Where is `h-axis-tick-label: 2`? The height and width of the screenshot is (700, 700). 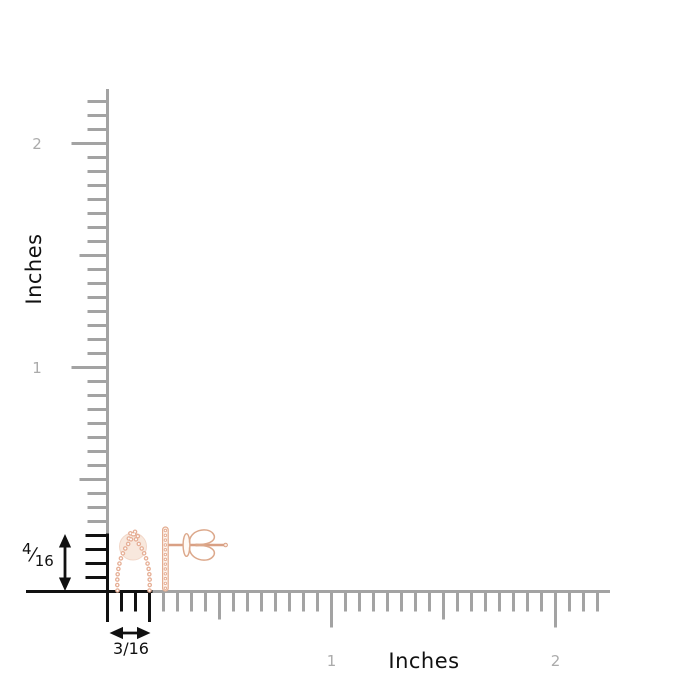
h-axis-tick-label: 2 is located at coordinates (555, 661).